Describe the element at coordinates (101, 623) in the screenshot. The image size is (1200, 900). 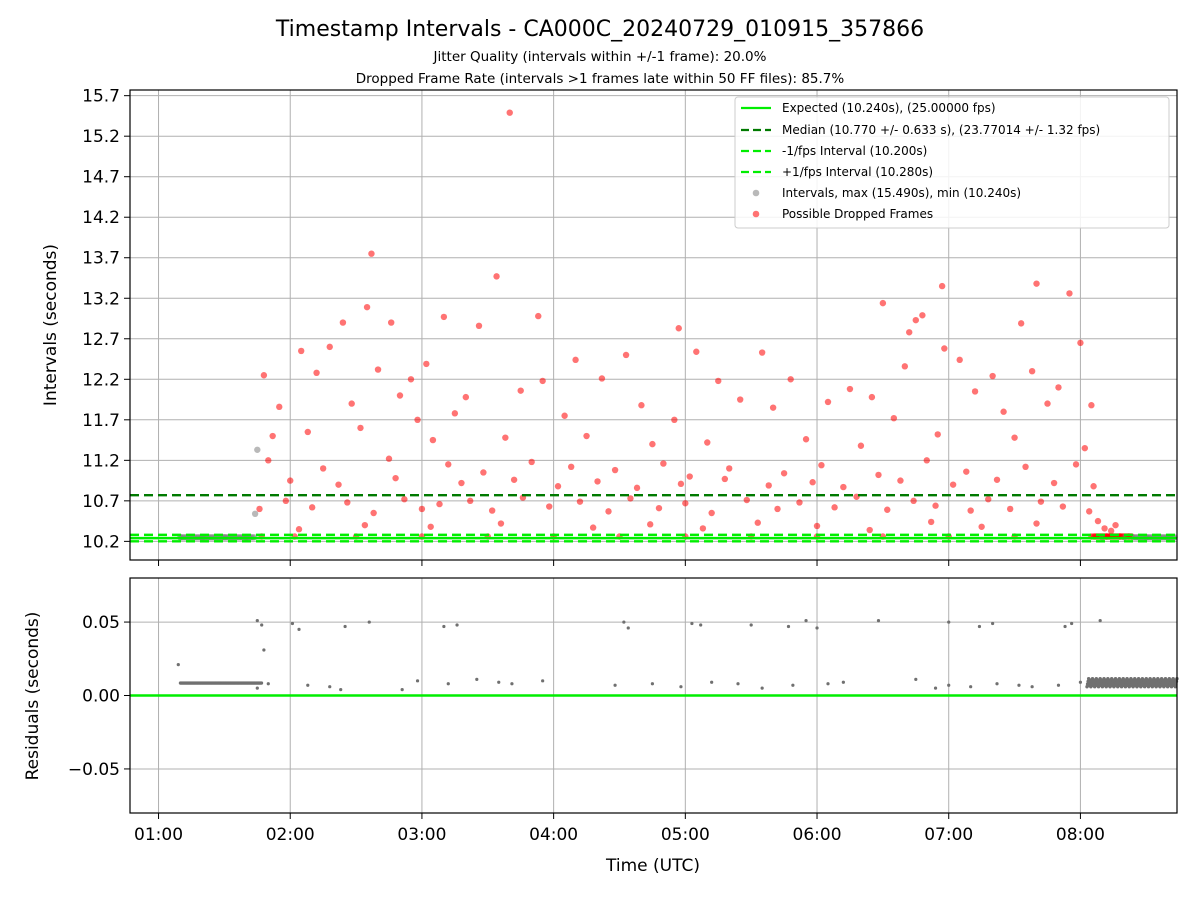
I see `undefined-ytick-label: 0.05` at that location.